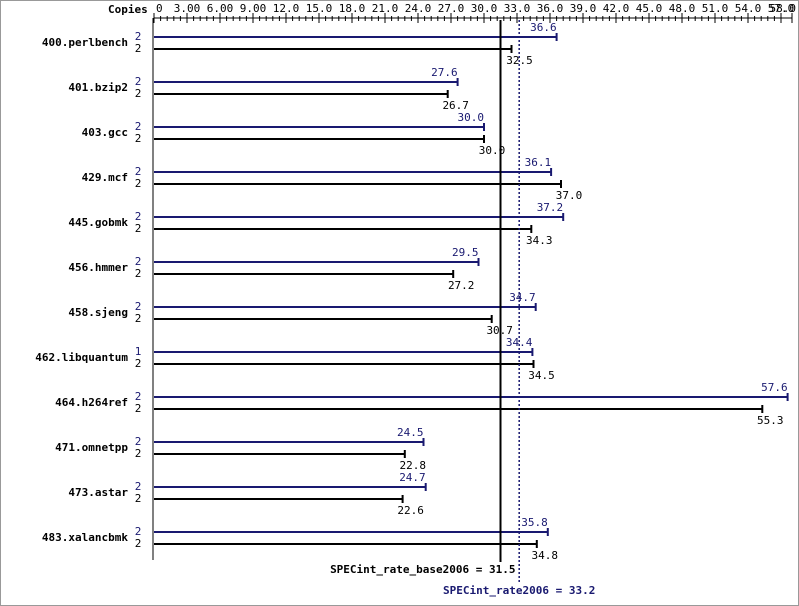  Describe the element at coordinates (105, 132) in the screenshot. I see `benchmark-name: 403.gcc` at that location.